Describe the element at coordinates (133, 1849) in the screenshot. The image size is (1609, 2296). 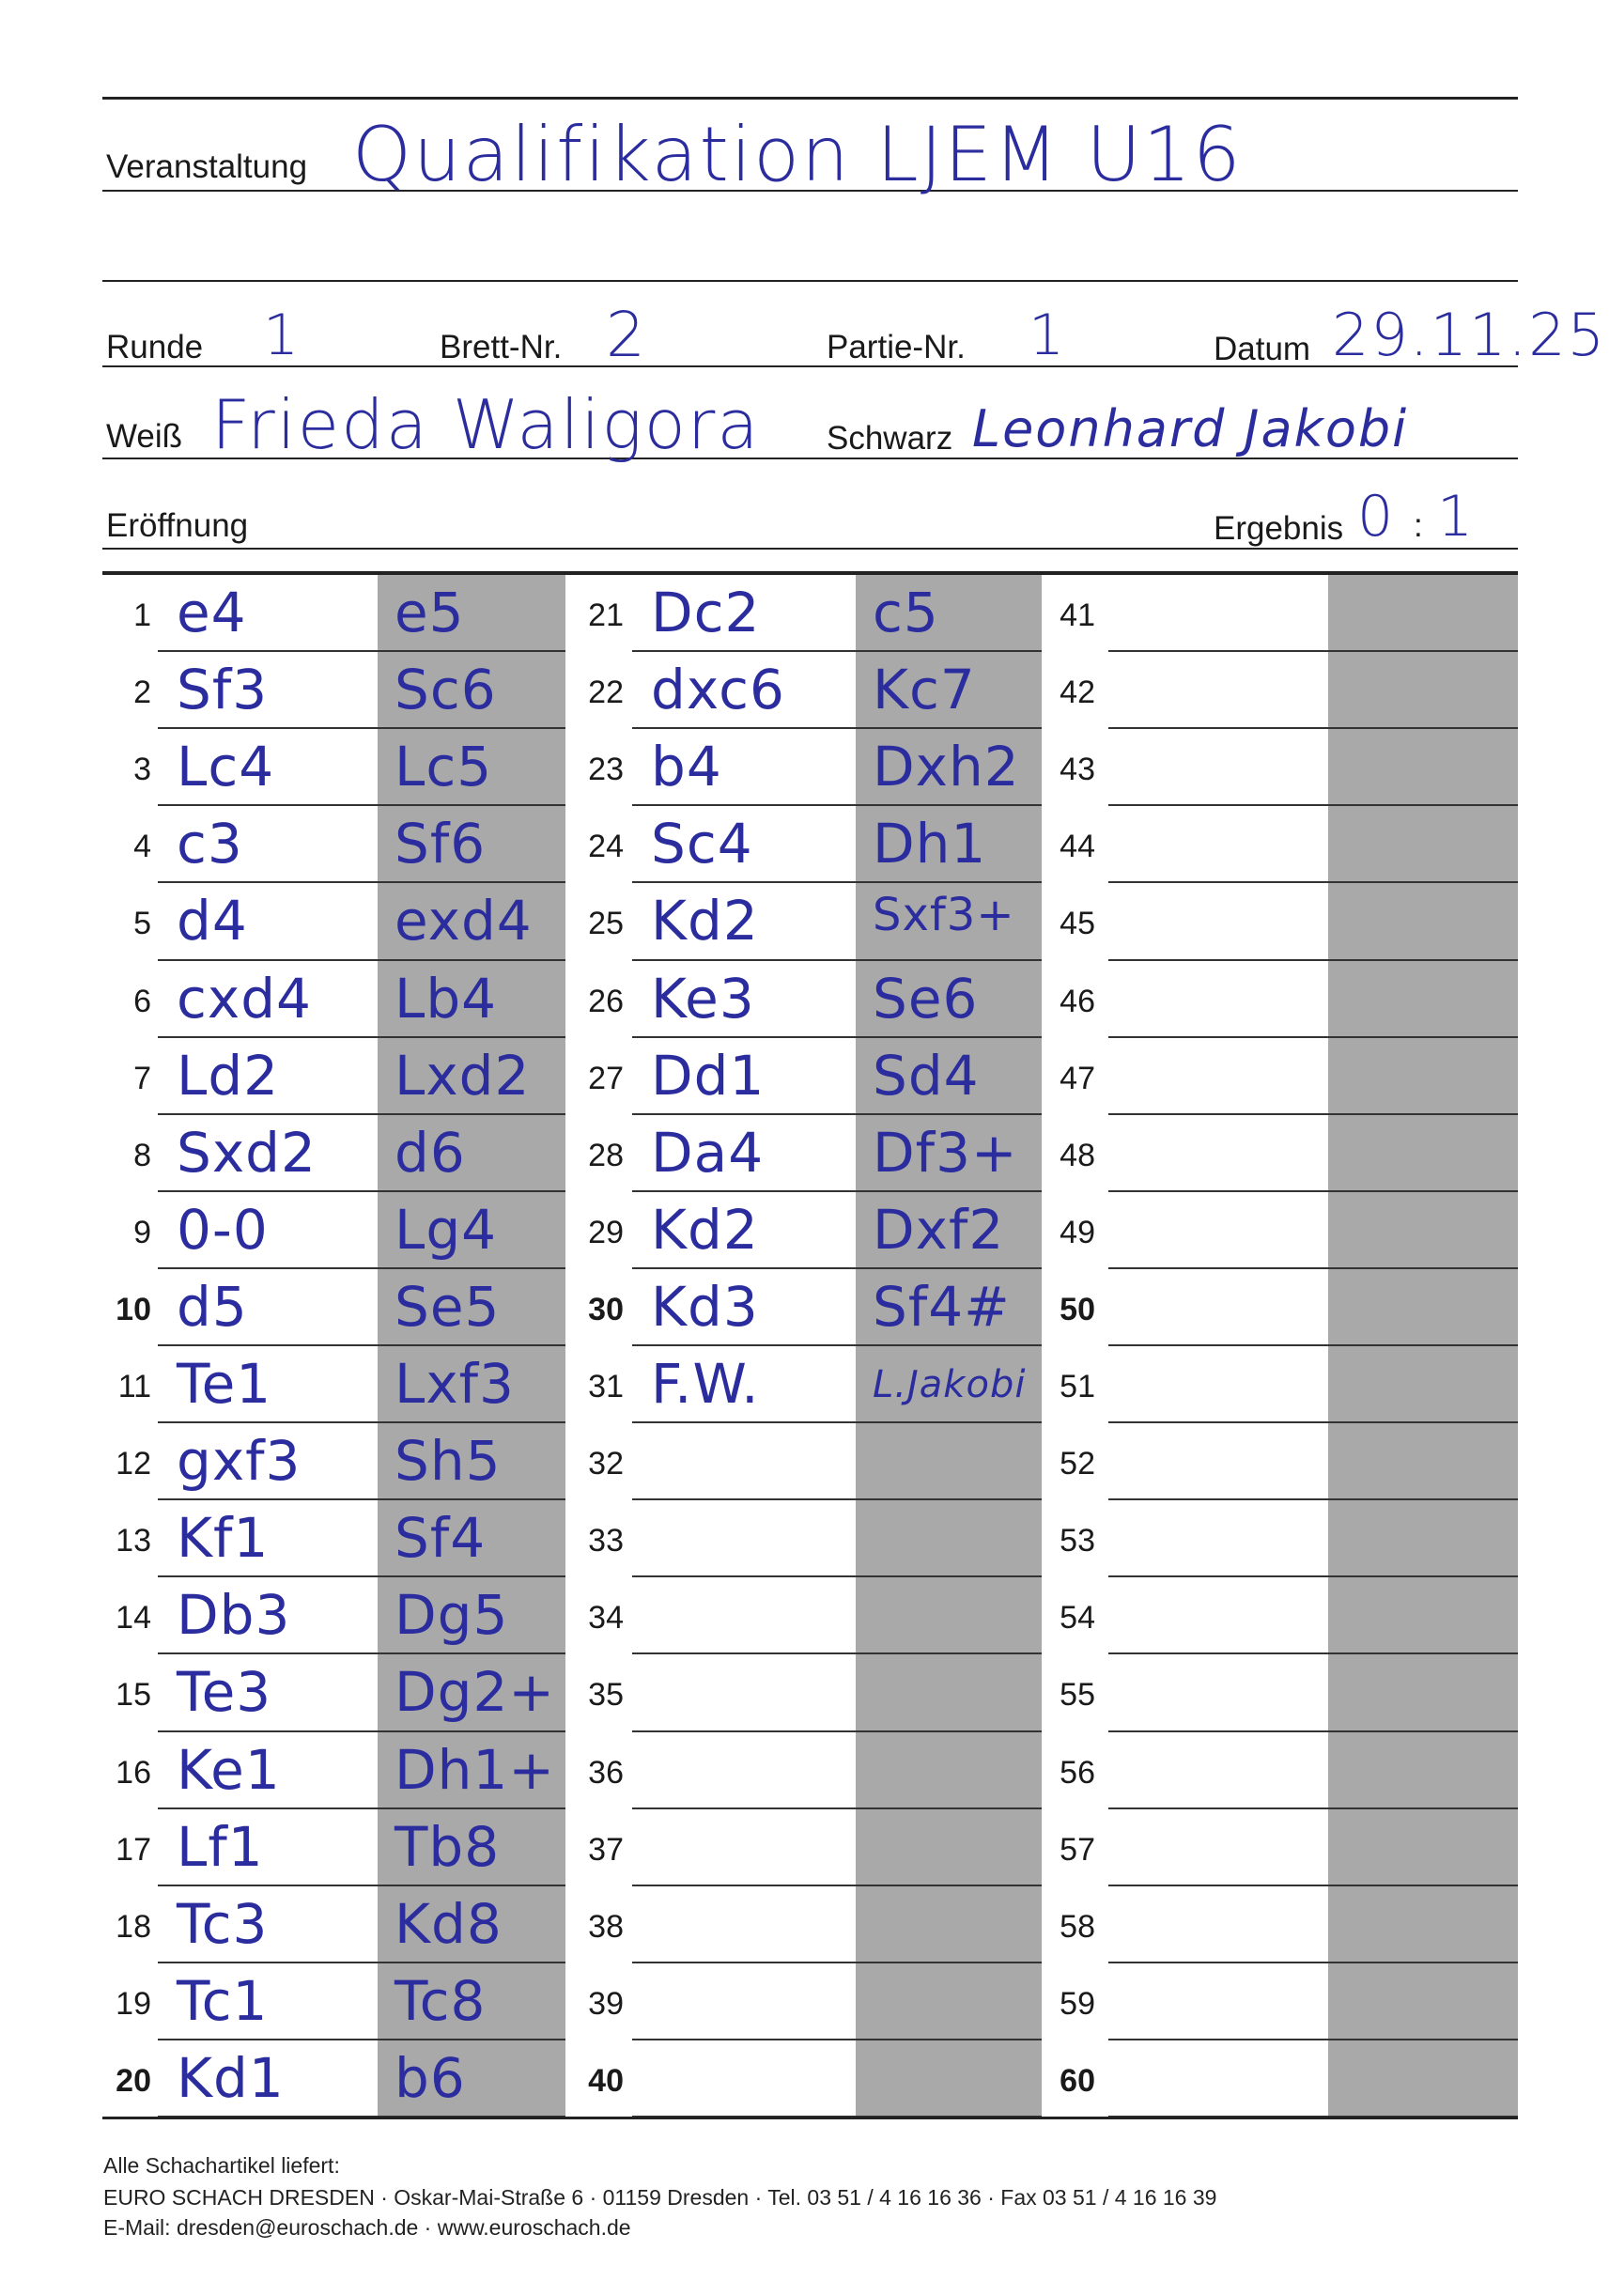
I see `move-number: 17` at that location.